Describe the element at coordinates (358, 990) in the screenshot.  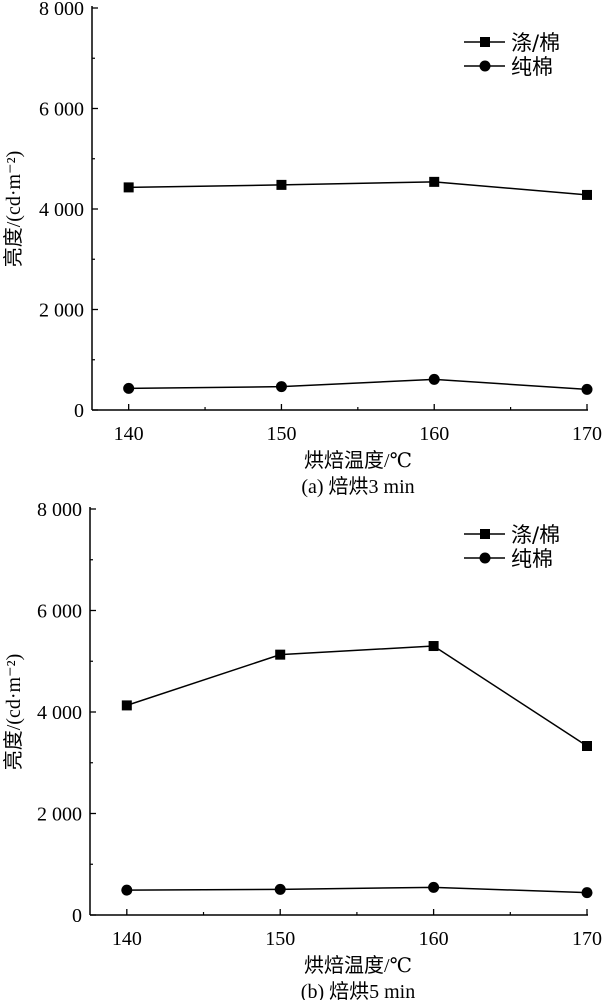
I see `chart-caption: (b) 焙烘5 min` at that location.